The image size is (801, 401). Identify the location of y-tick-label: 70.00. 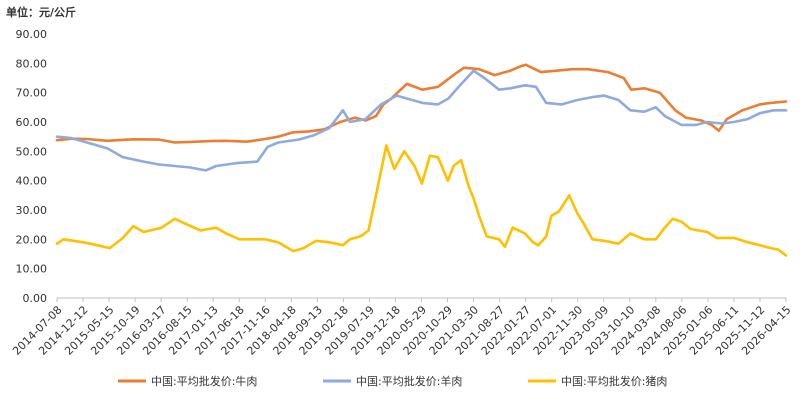
(32, 93).